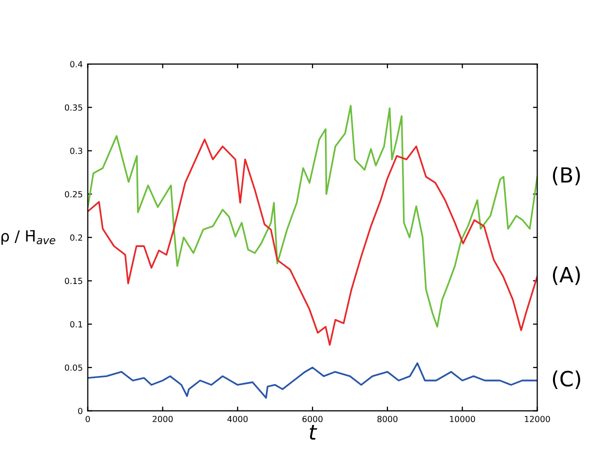  I want to click on y-tick-label: 0.35, so click(73, 107).